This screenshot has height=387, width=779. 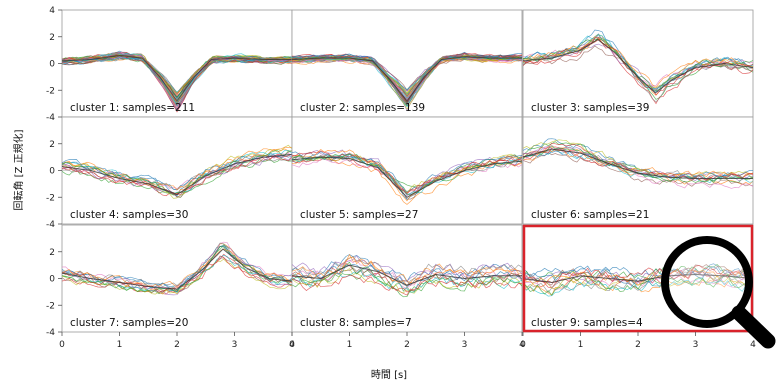 I want to click on panel-8: cluster 8: samples=7, so click(x=407, y=278).